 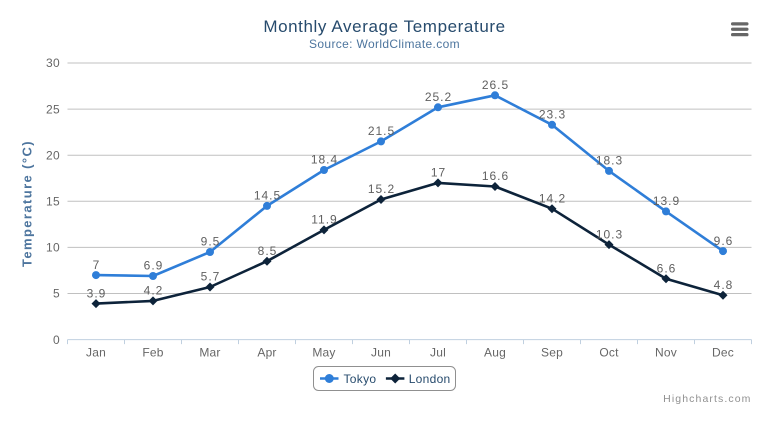 What do you see at coordinates (430, 379) in the screenshot?
I see `svg-text: London` at bounding box center [430, 379].